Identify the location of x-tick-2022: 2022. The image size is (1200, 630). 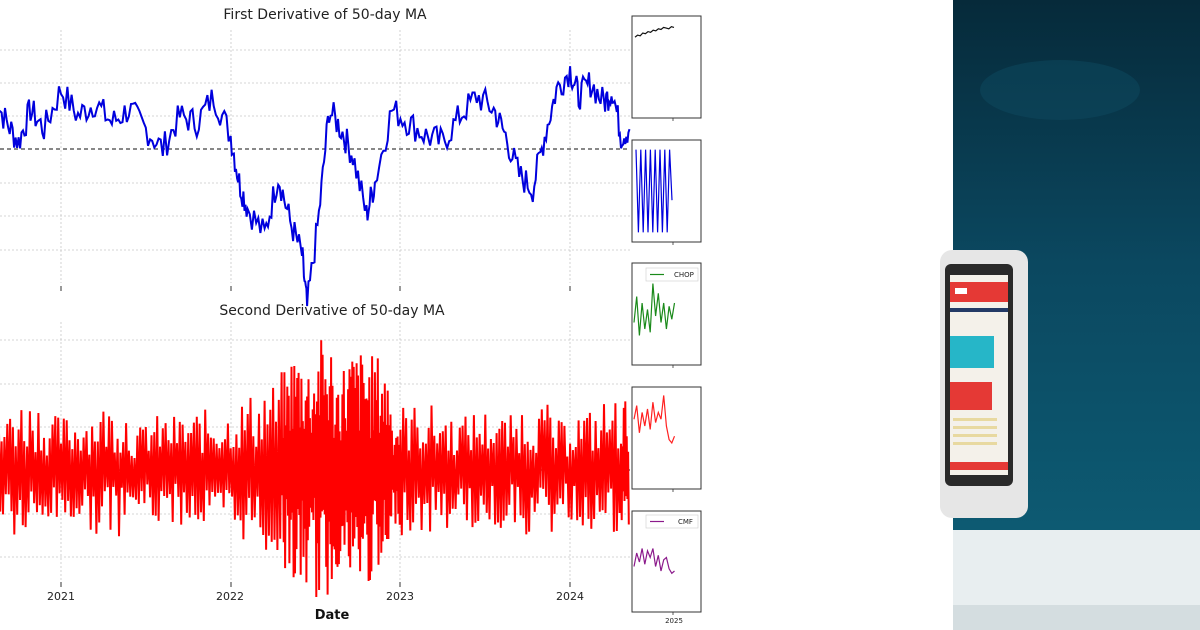
(230, 596).